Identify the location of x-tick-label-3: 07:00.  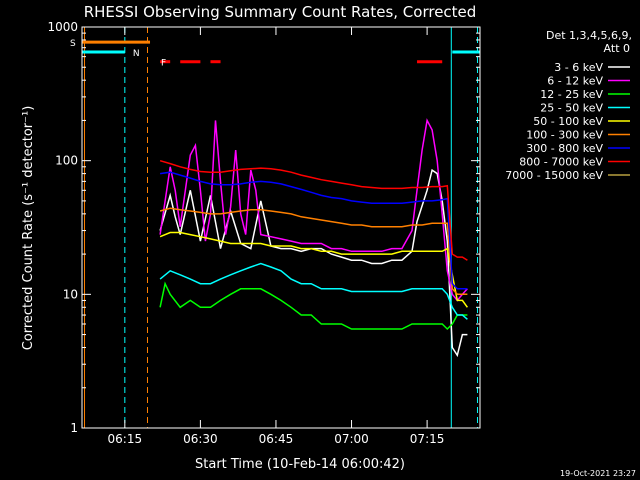
(351, 439).